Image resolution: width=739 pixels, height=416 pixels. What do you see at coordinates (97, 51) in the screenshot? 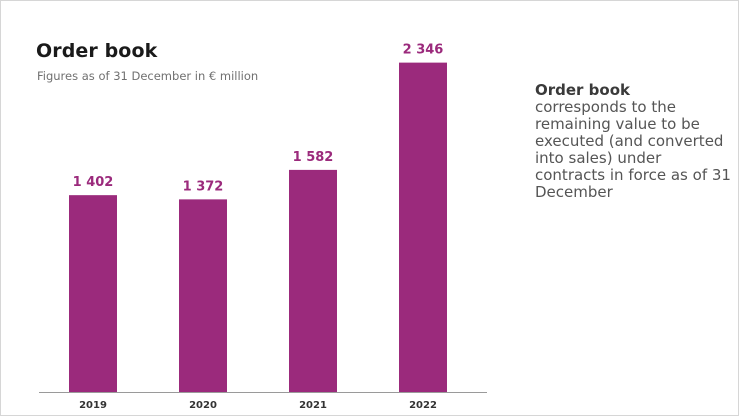
I see `chart-title: Order book` at bounding box center [97, 51].